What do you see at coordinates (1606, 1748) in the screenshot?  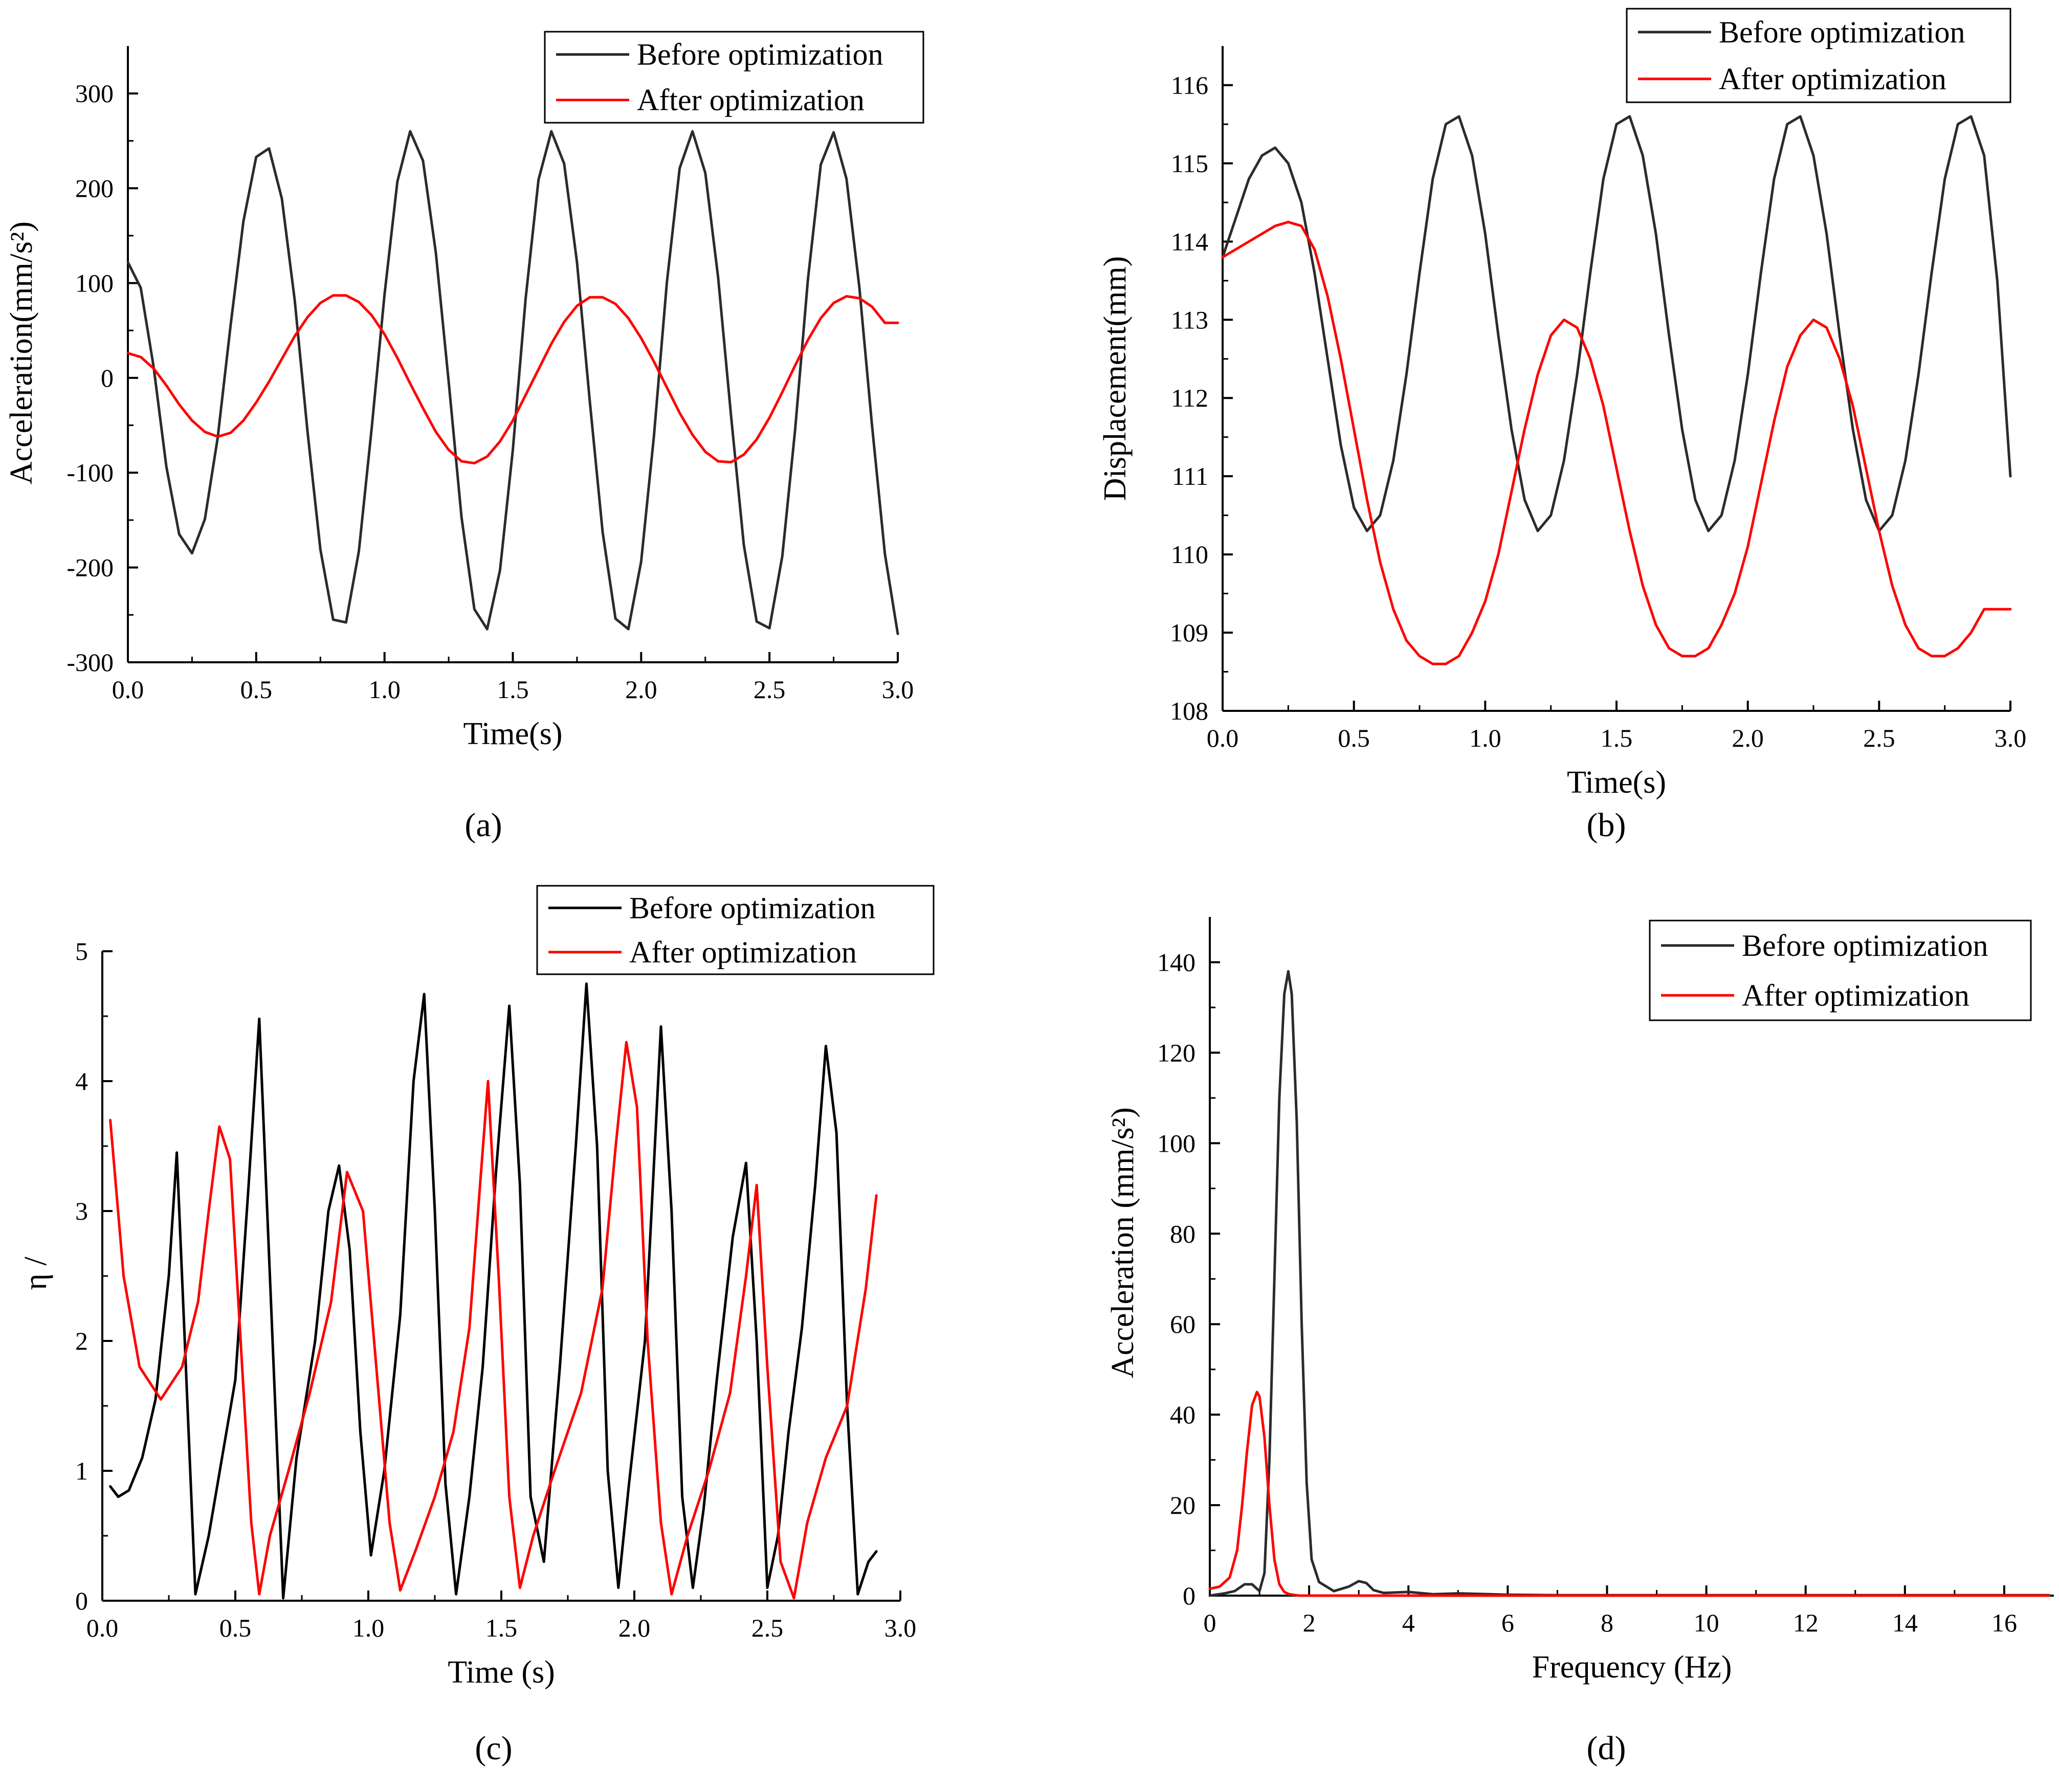 I see `panel-label: (d)` at bounding box center [1606, 1748].